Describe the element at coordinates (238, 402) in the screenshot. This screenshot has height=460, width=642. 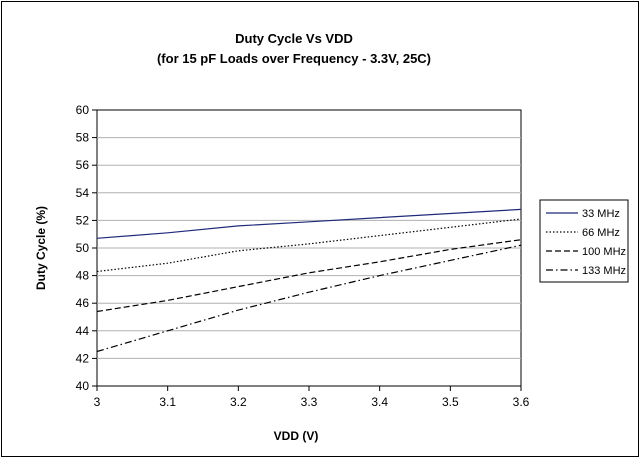
I see `x-tick-label: 3.2` at that location.